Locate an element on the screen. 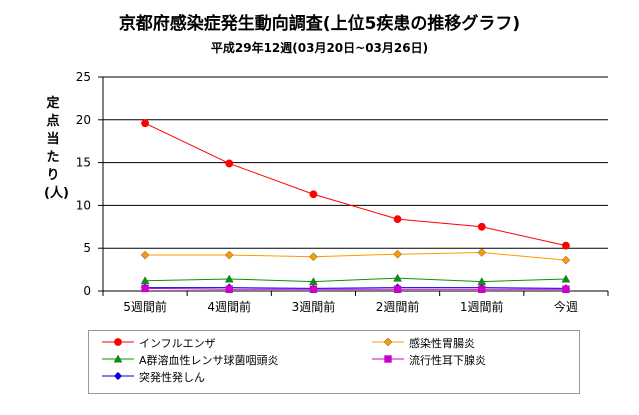 This screenshot has height=415, width=639. legend: インフルエンザ 感染性胃腸炎 A群溶血性レンサ球菌咽頭炎 流行性耳下腺炎突発性発しん is located at coordinates (334, 362).